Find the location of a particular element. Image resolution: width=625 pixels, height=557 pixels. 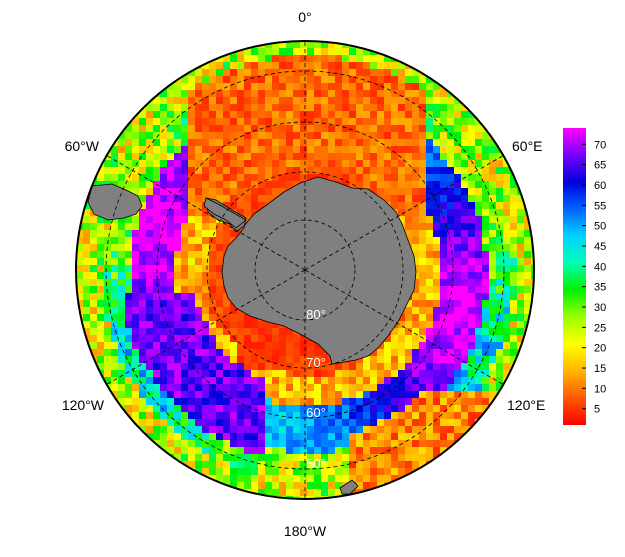

colorbar-tick-label: 50 is located at coordinates (600, 227).